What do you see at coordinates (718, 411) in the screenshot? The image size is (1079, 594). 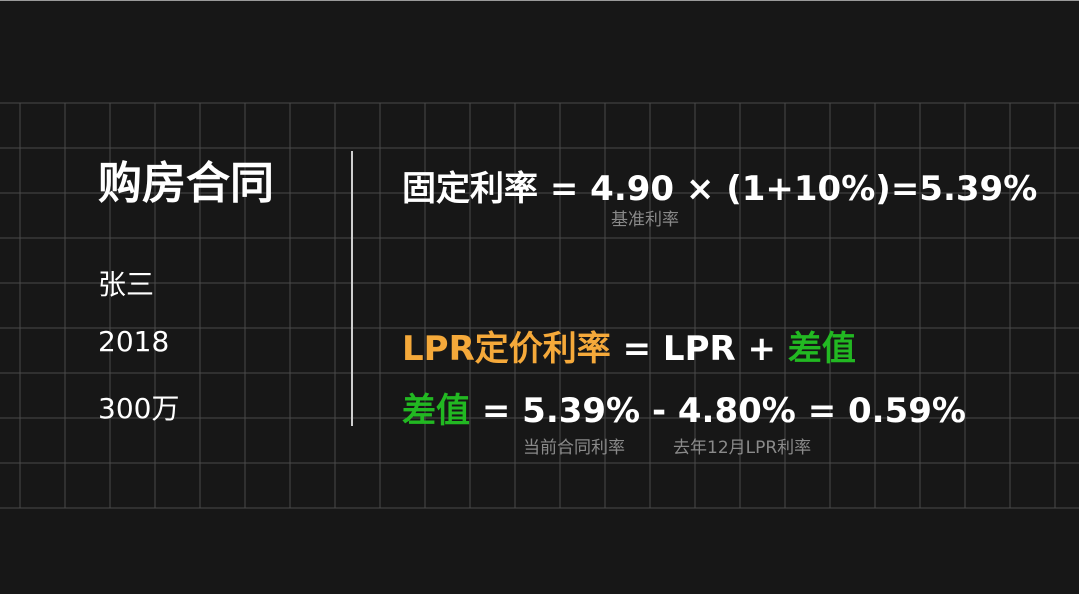 I see `diff-formula-rest: = 5.39% - 4.80% = 0.59%` at bounding box center [718, 411].